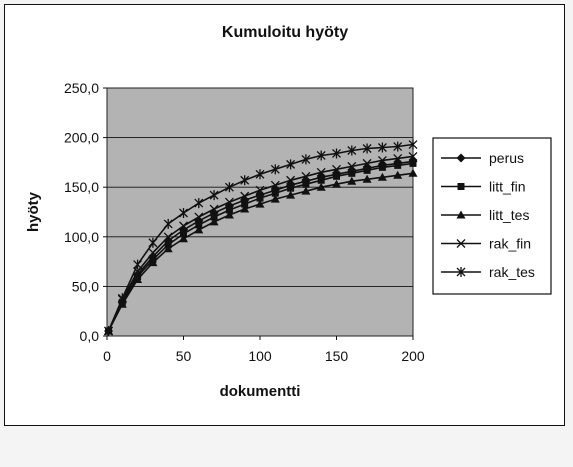 The width and height of the screenshot is (573, 467). What do you see at coordinates (512, 272) in the screenshot?
I see `legend-label: rak_tes` at bounding box center [512, 272].